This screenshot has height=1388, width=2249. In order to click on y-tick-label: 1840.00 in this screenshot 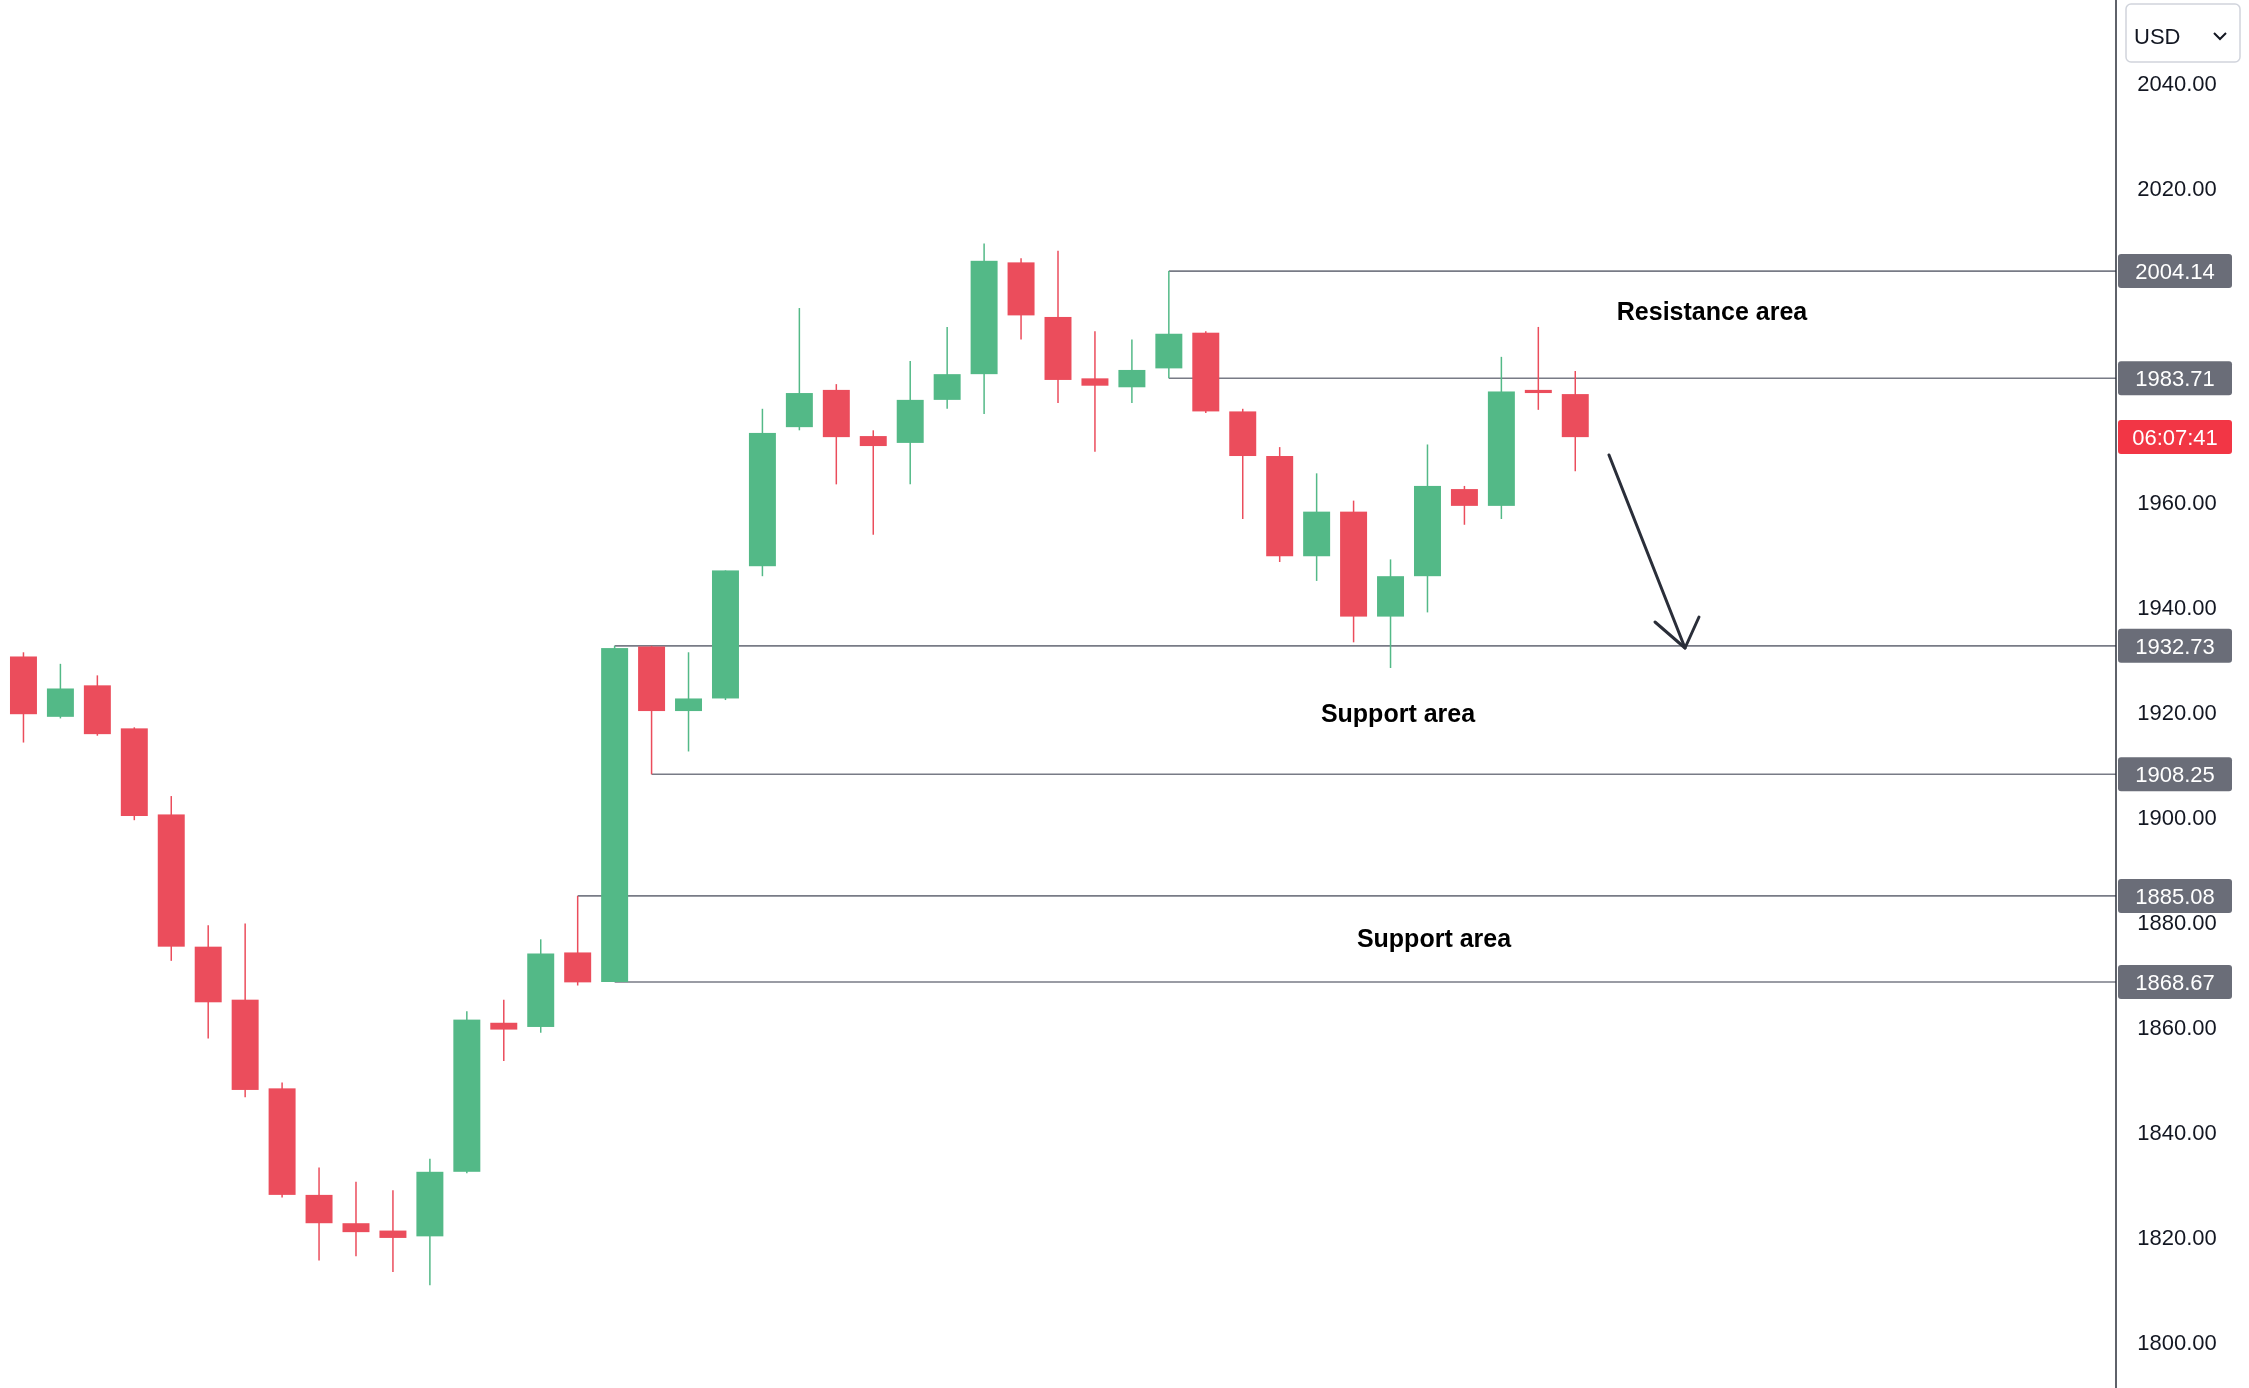, I will do `click(2177, 1133)`.